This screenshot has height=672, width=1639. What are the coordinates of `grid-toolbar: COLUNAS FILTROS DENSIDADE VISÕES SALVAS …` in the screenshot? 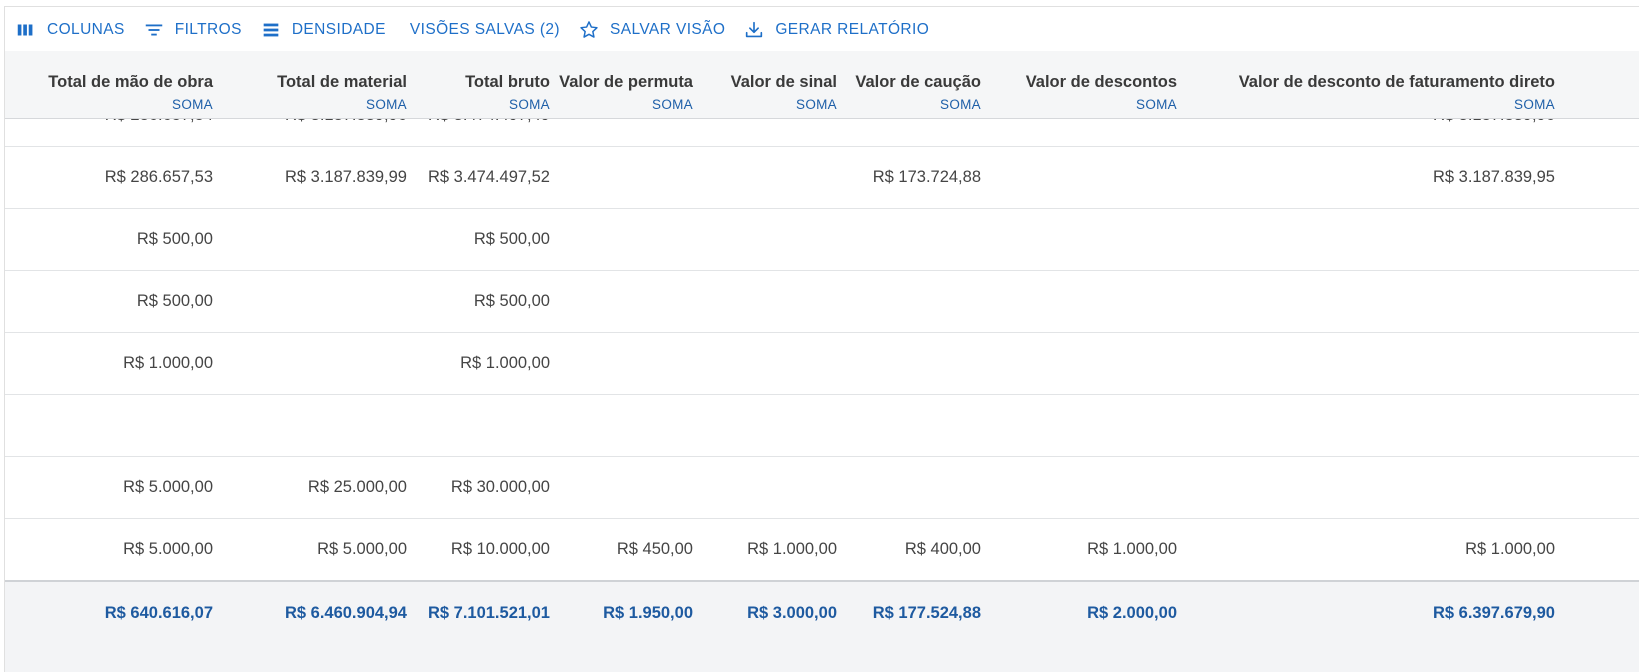 It's located at (822, 30).